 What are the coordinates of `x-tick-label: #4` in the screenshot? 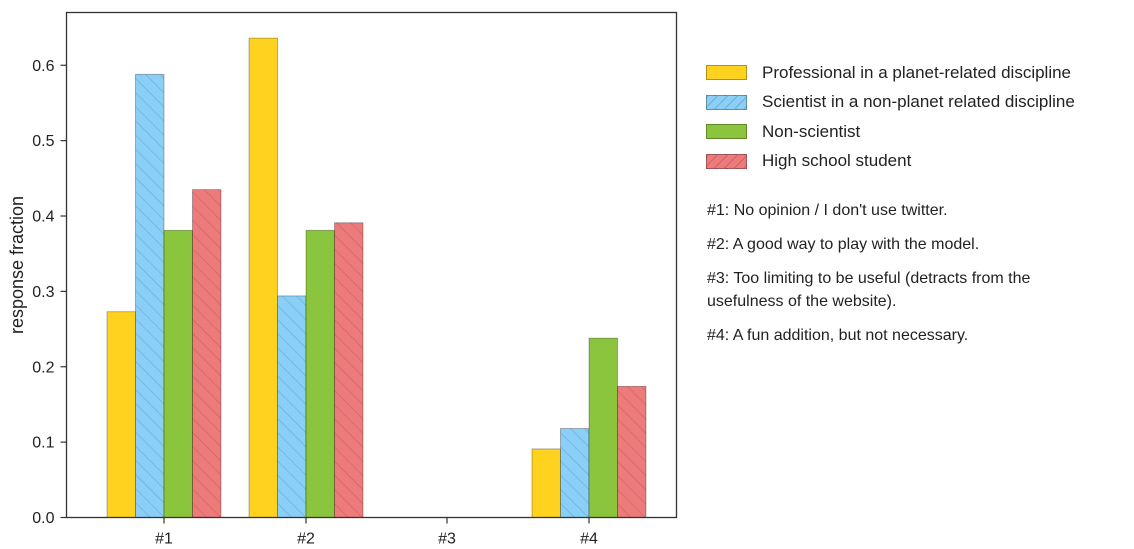 It's located at (589, 539).